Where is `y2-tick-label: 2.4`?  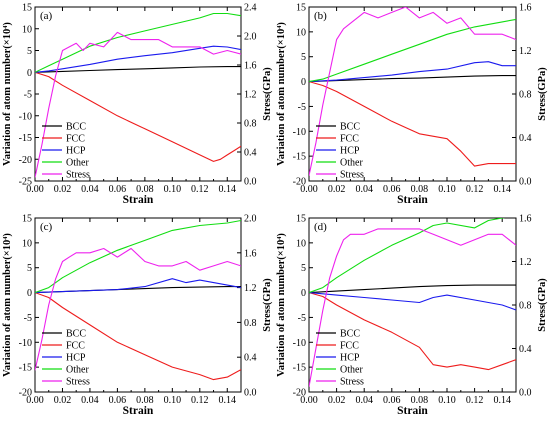 y2-tick-label: 2.4 is located at coordinates (250, 8).